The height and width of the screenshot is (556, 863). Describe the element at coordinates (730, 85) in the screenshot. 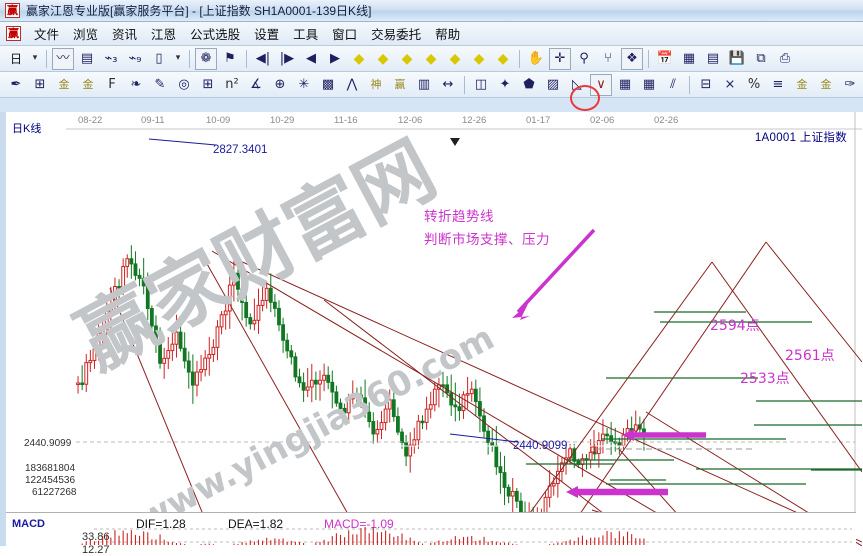

I see `percent-cross-button: ⨯` at that location.